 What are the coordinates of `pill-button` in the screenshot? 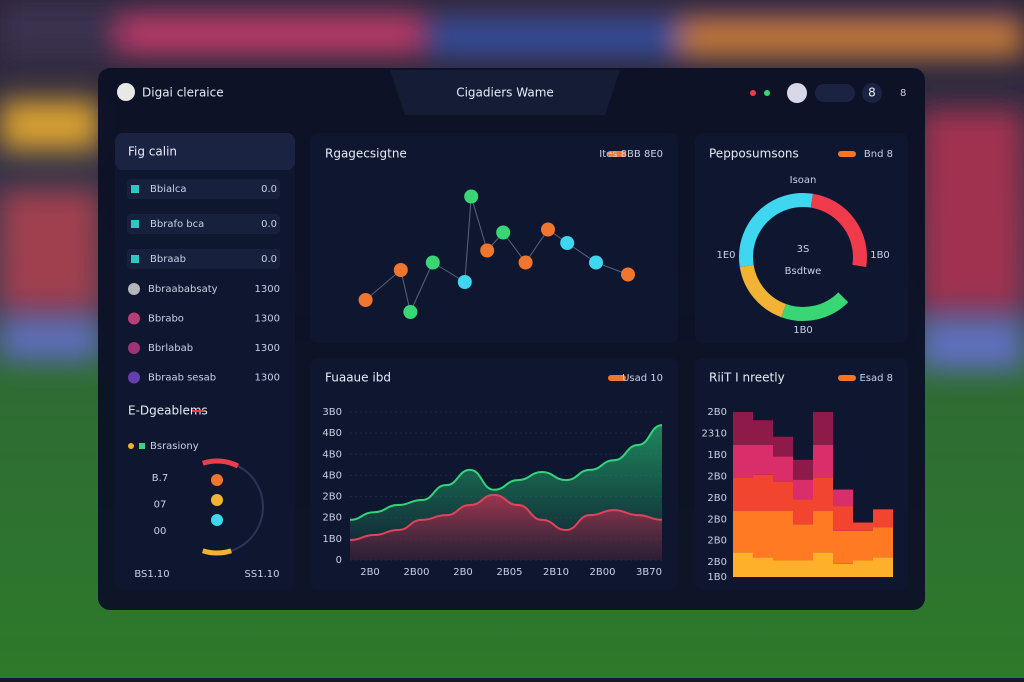 It's located at (835, 93).